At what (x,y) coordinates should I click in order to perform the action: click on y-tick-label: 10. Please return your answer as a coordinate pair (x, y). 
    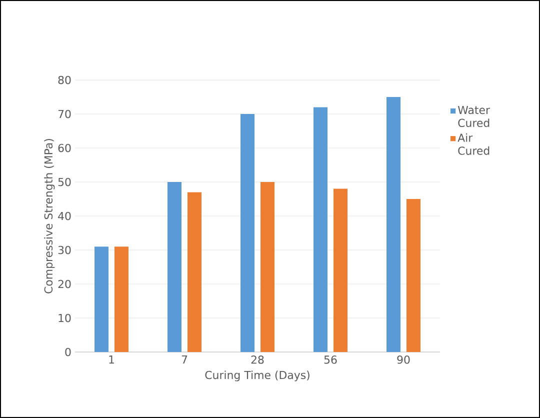
    Looking at the image, I should click on (64, 318).